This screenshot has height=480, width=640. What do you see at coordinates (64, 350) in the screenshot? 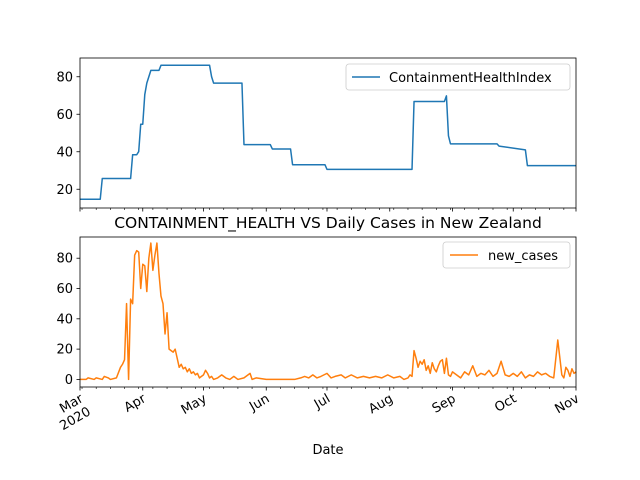
I see `bottom-y-tick-label: 20` at bounding box center [64, 350].